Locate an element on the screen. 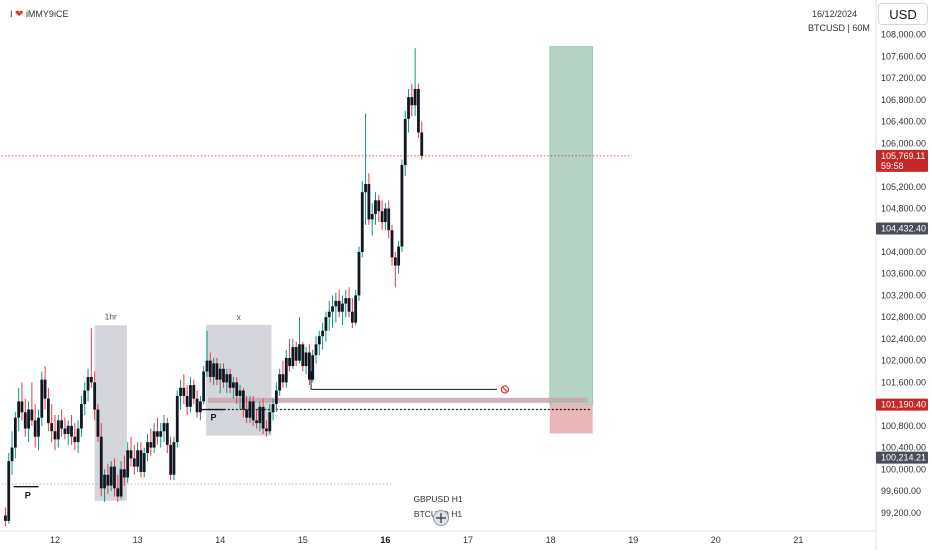 The image size is (932, 555). zone-label-x: x is located at coordinates (239, 317).